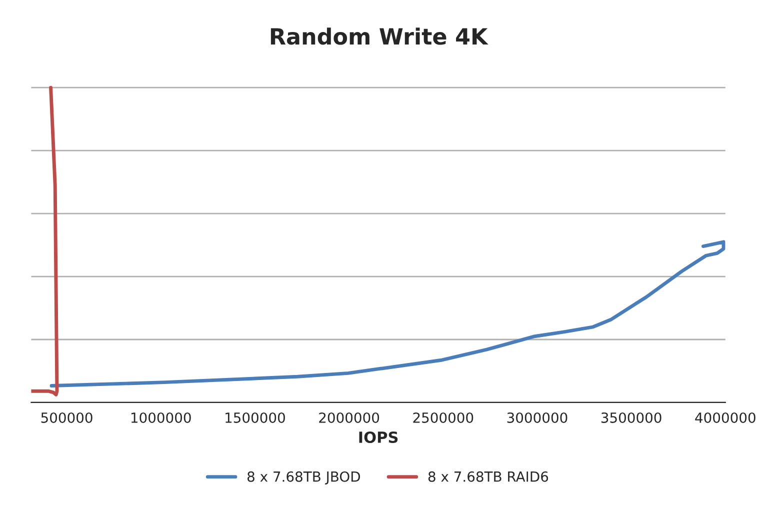  Describe the element at coordinates (725, 417) in the screenshot. I see `x-tick-label: 4000000` at that location.